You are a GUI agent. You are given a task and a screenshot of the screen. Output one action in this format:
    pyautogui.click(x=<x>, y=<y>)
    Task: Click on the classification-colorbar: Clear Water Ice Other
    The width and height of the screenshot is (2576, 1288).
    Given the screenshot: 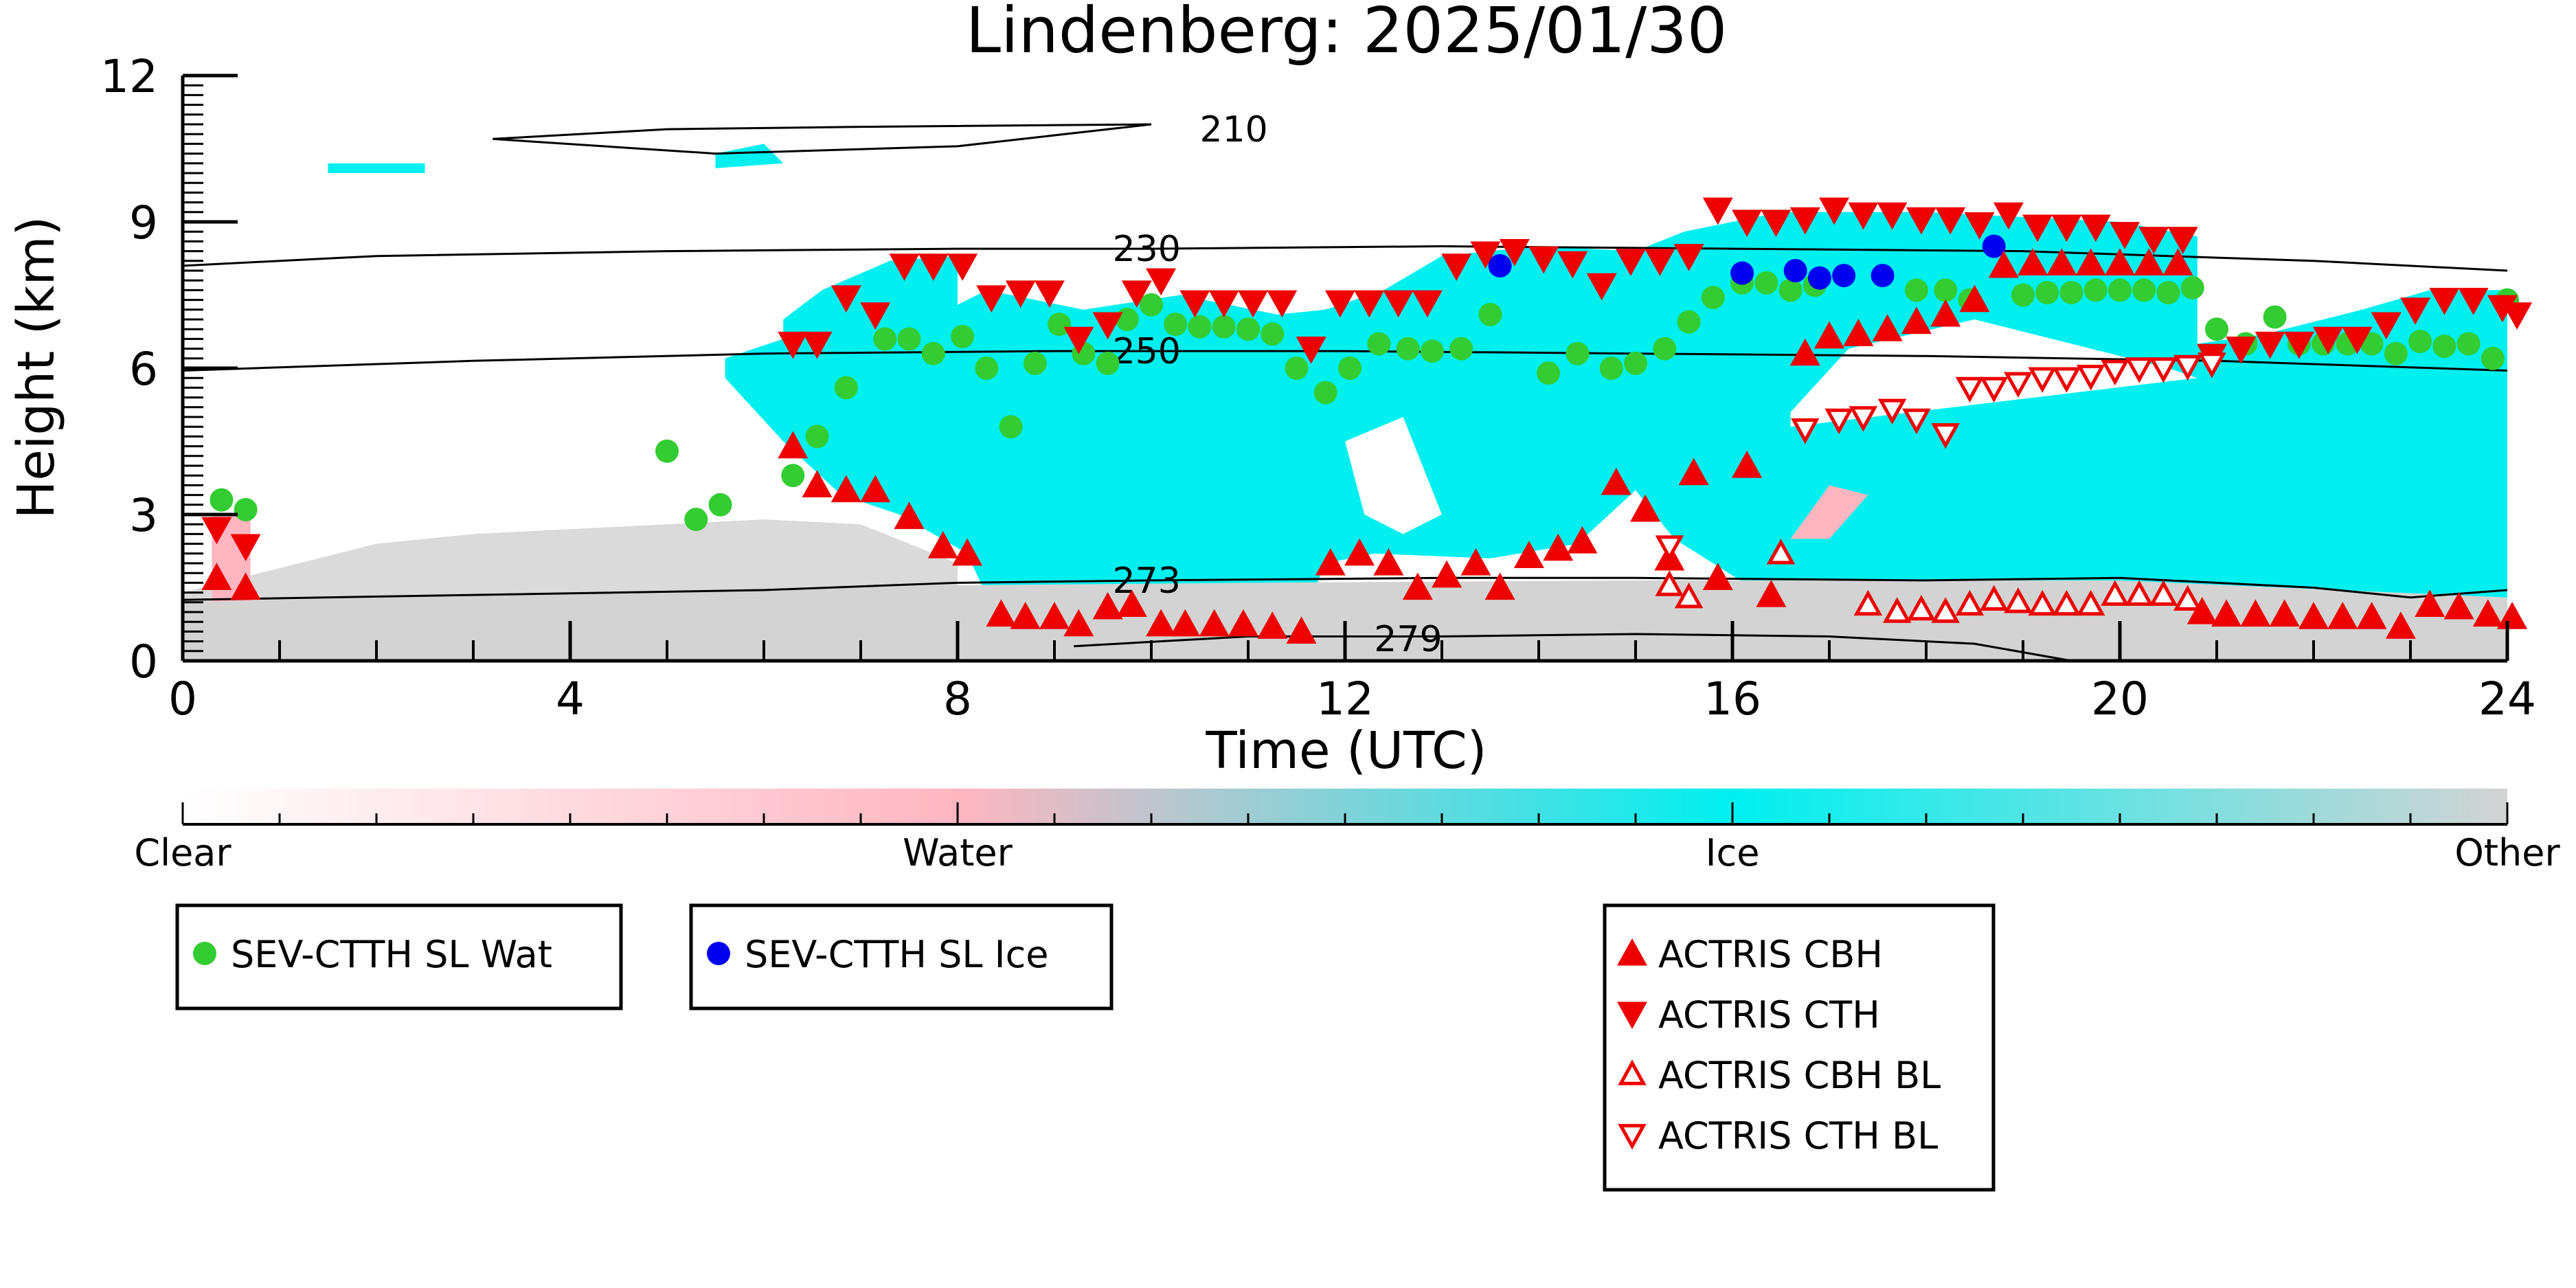 What is the action you would take?
    pyautogui.click(x=1347, y=831)
    